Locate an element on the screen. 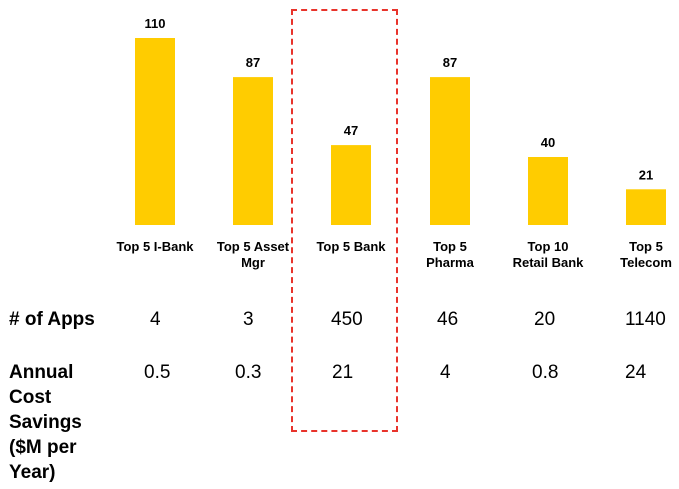 The width and height of the screenshot is (679, 489). category-label-top-10-retail-bank: Top 10 Retail Bank is located at coordinates (548, 254).